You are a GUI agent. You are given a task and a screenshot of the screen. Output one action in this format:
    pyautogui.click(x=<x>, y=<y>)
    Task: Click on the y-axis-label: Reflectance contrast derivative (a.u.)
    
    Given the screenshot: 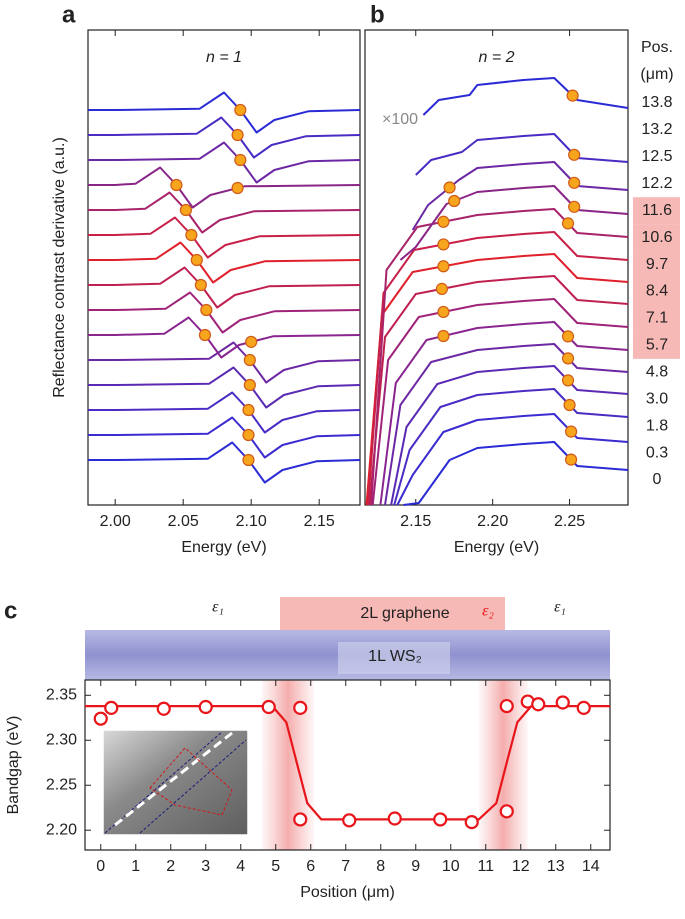 What is the action you would take?
    pyautogui.click(x=59, y=267)
    